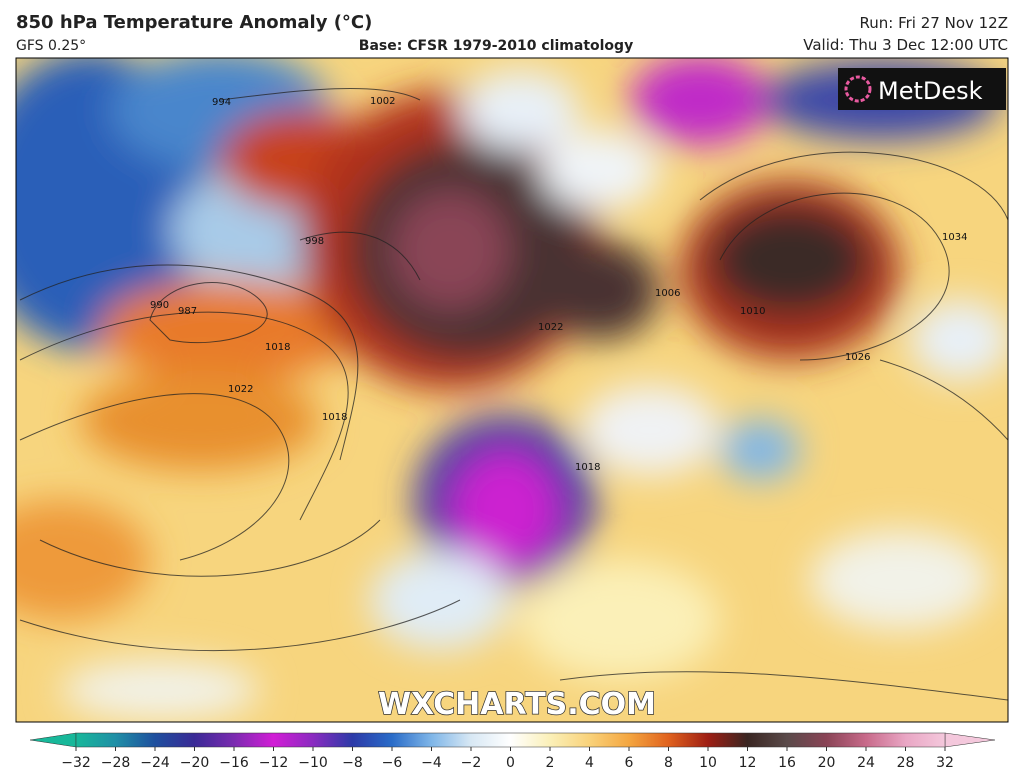 This screenshot has height=783, width=1024. What do you see at coordinates (195, 763) in the screenshot?
I see `colorbar-tick-label: −20` at bounding box center [195, 763].